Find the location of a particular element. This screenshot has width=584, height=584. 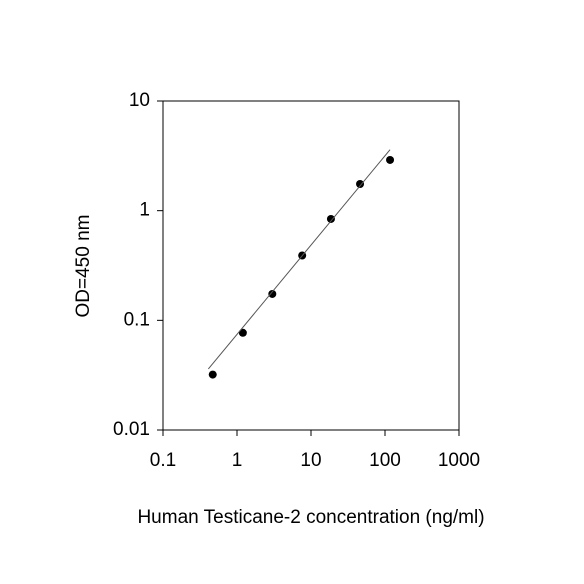

y-tick-label: 0.01 is located at coordinates (131, 429).